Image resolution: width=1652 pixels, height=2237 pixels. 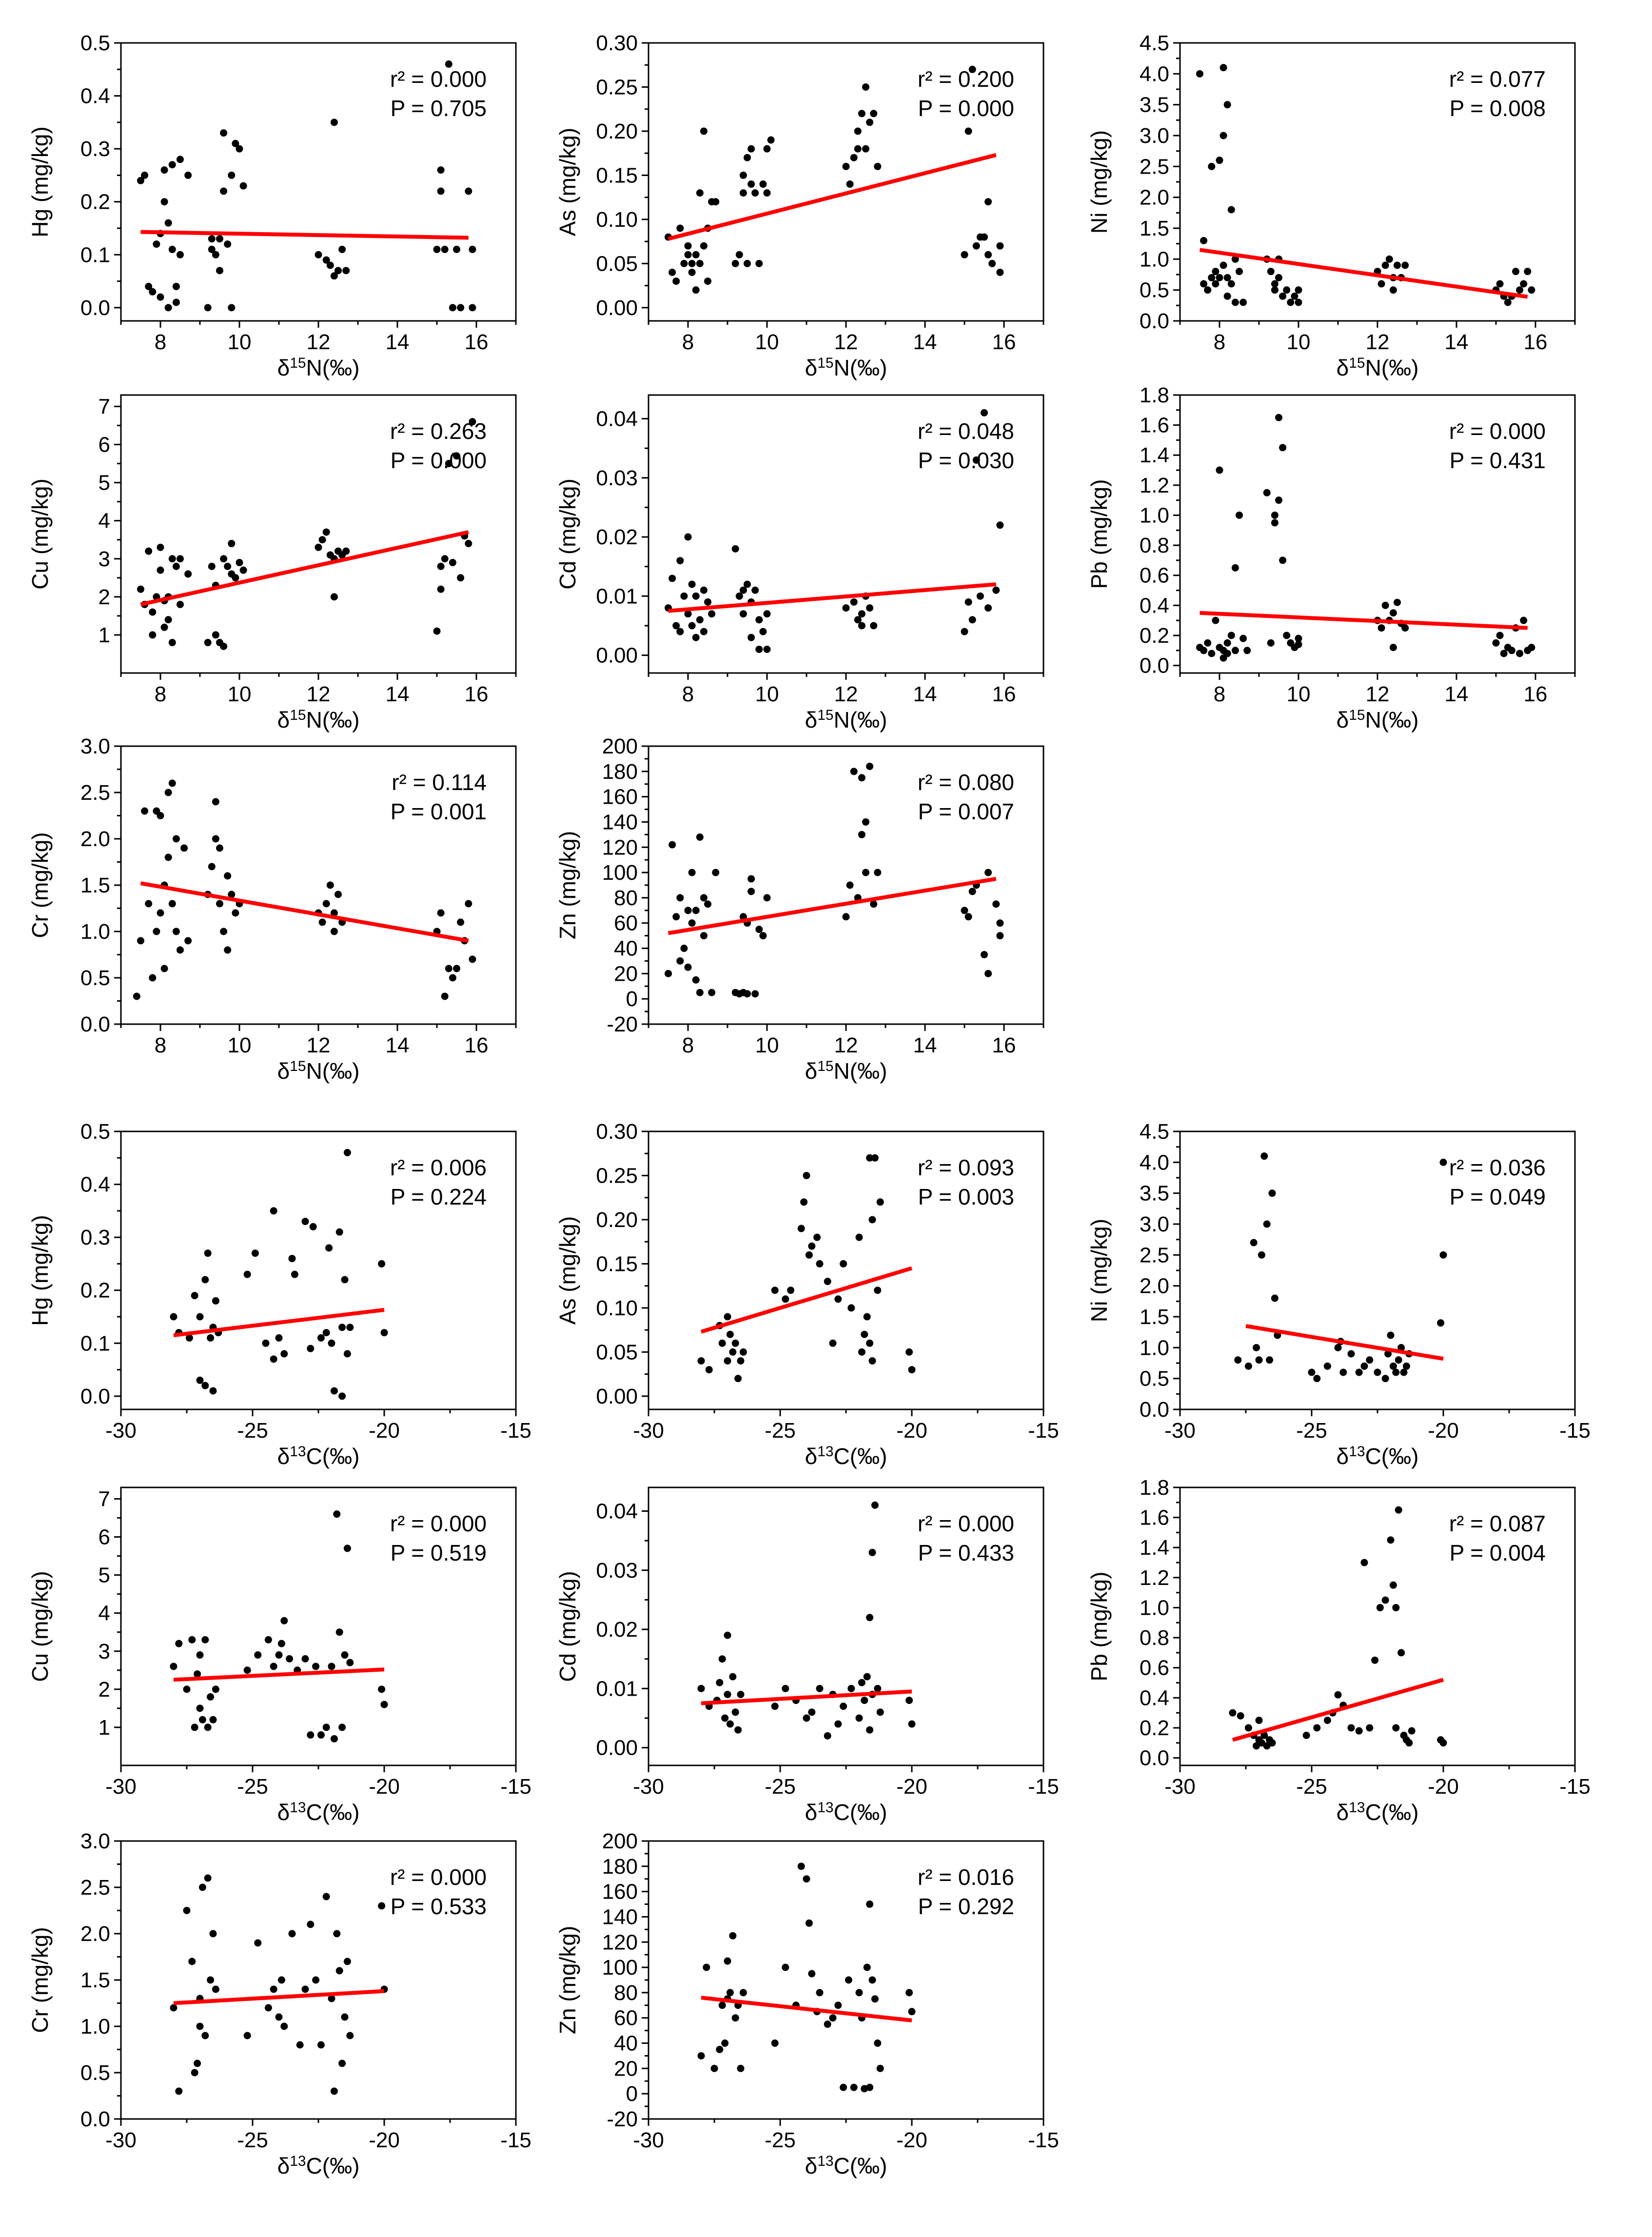 What do you see at coordinates (95, 885) in the screenshot?
I see `y-tick-label: 1.5` at bounding box center [95, 885].